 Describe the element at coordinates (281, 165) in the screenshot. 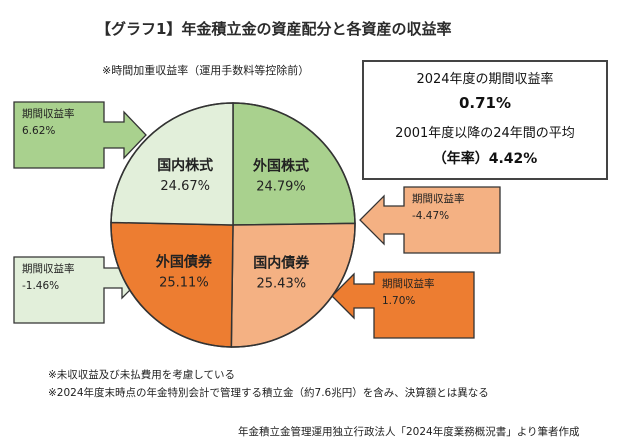

I see `slice-label-foreign-stocks: 外国株式` at that location.